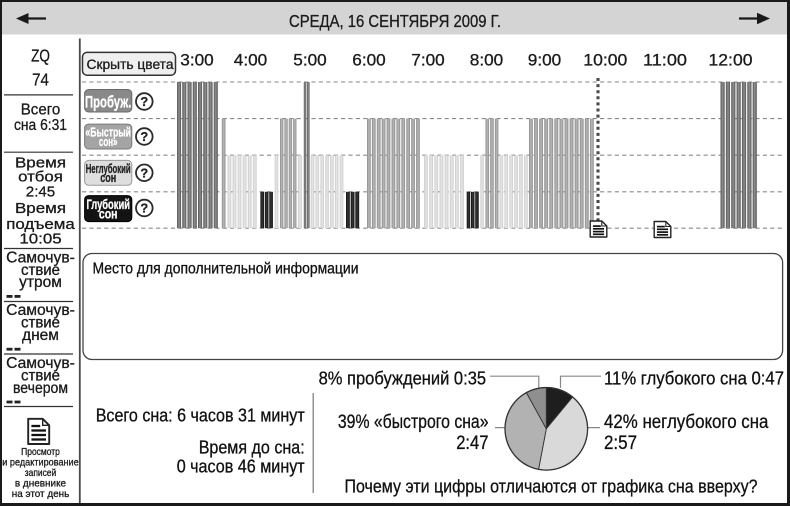 The width and height of the screenshot is (790, 506). Describe the element at coordinates (197, 60) in the screenshot. I see `svg-text: 3:00` at that location.